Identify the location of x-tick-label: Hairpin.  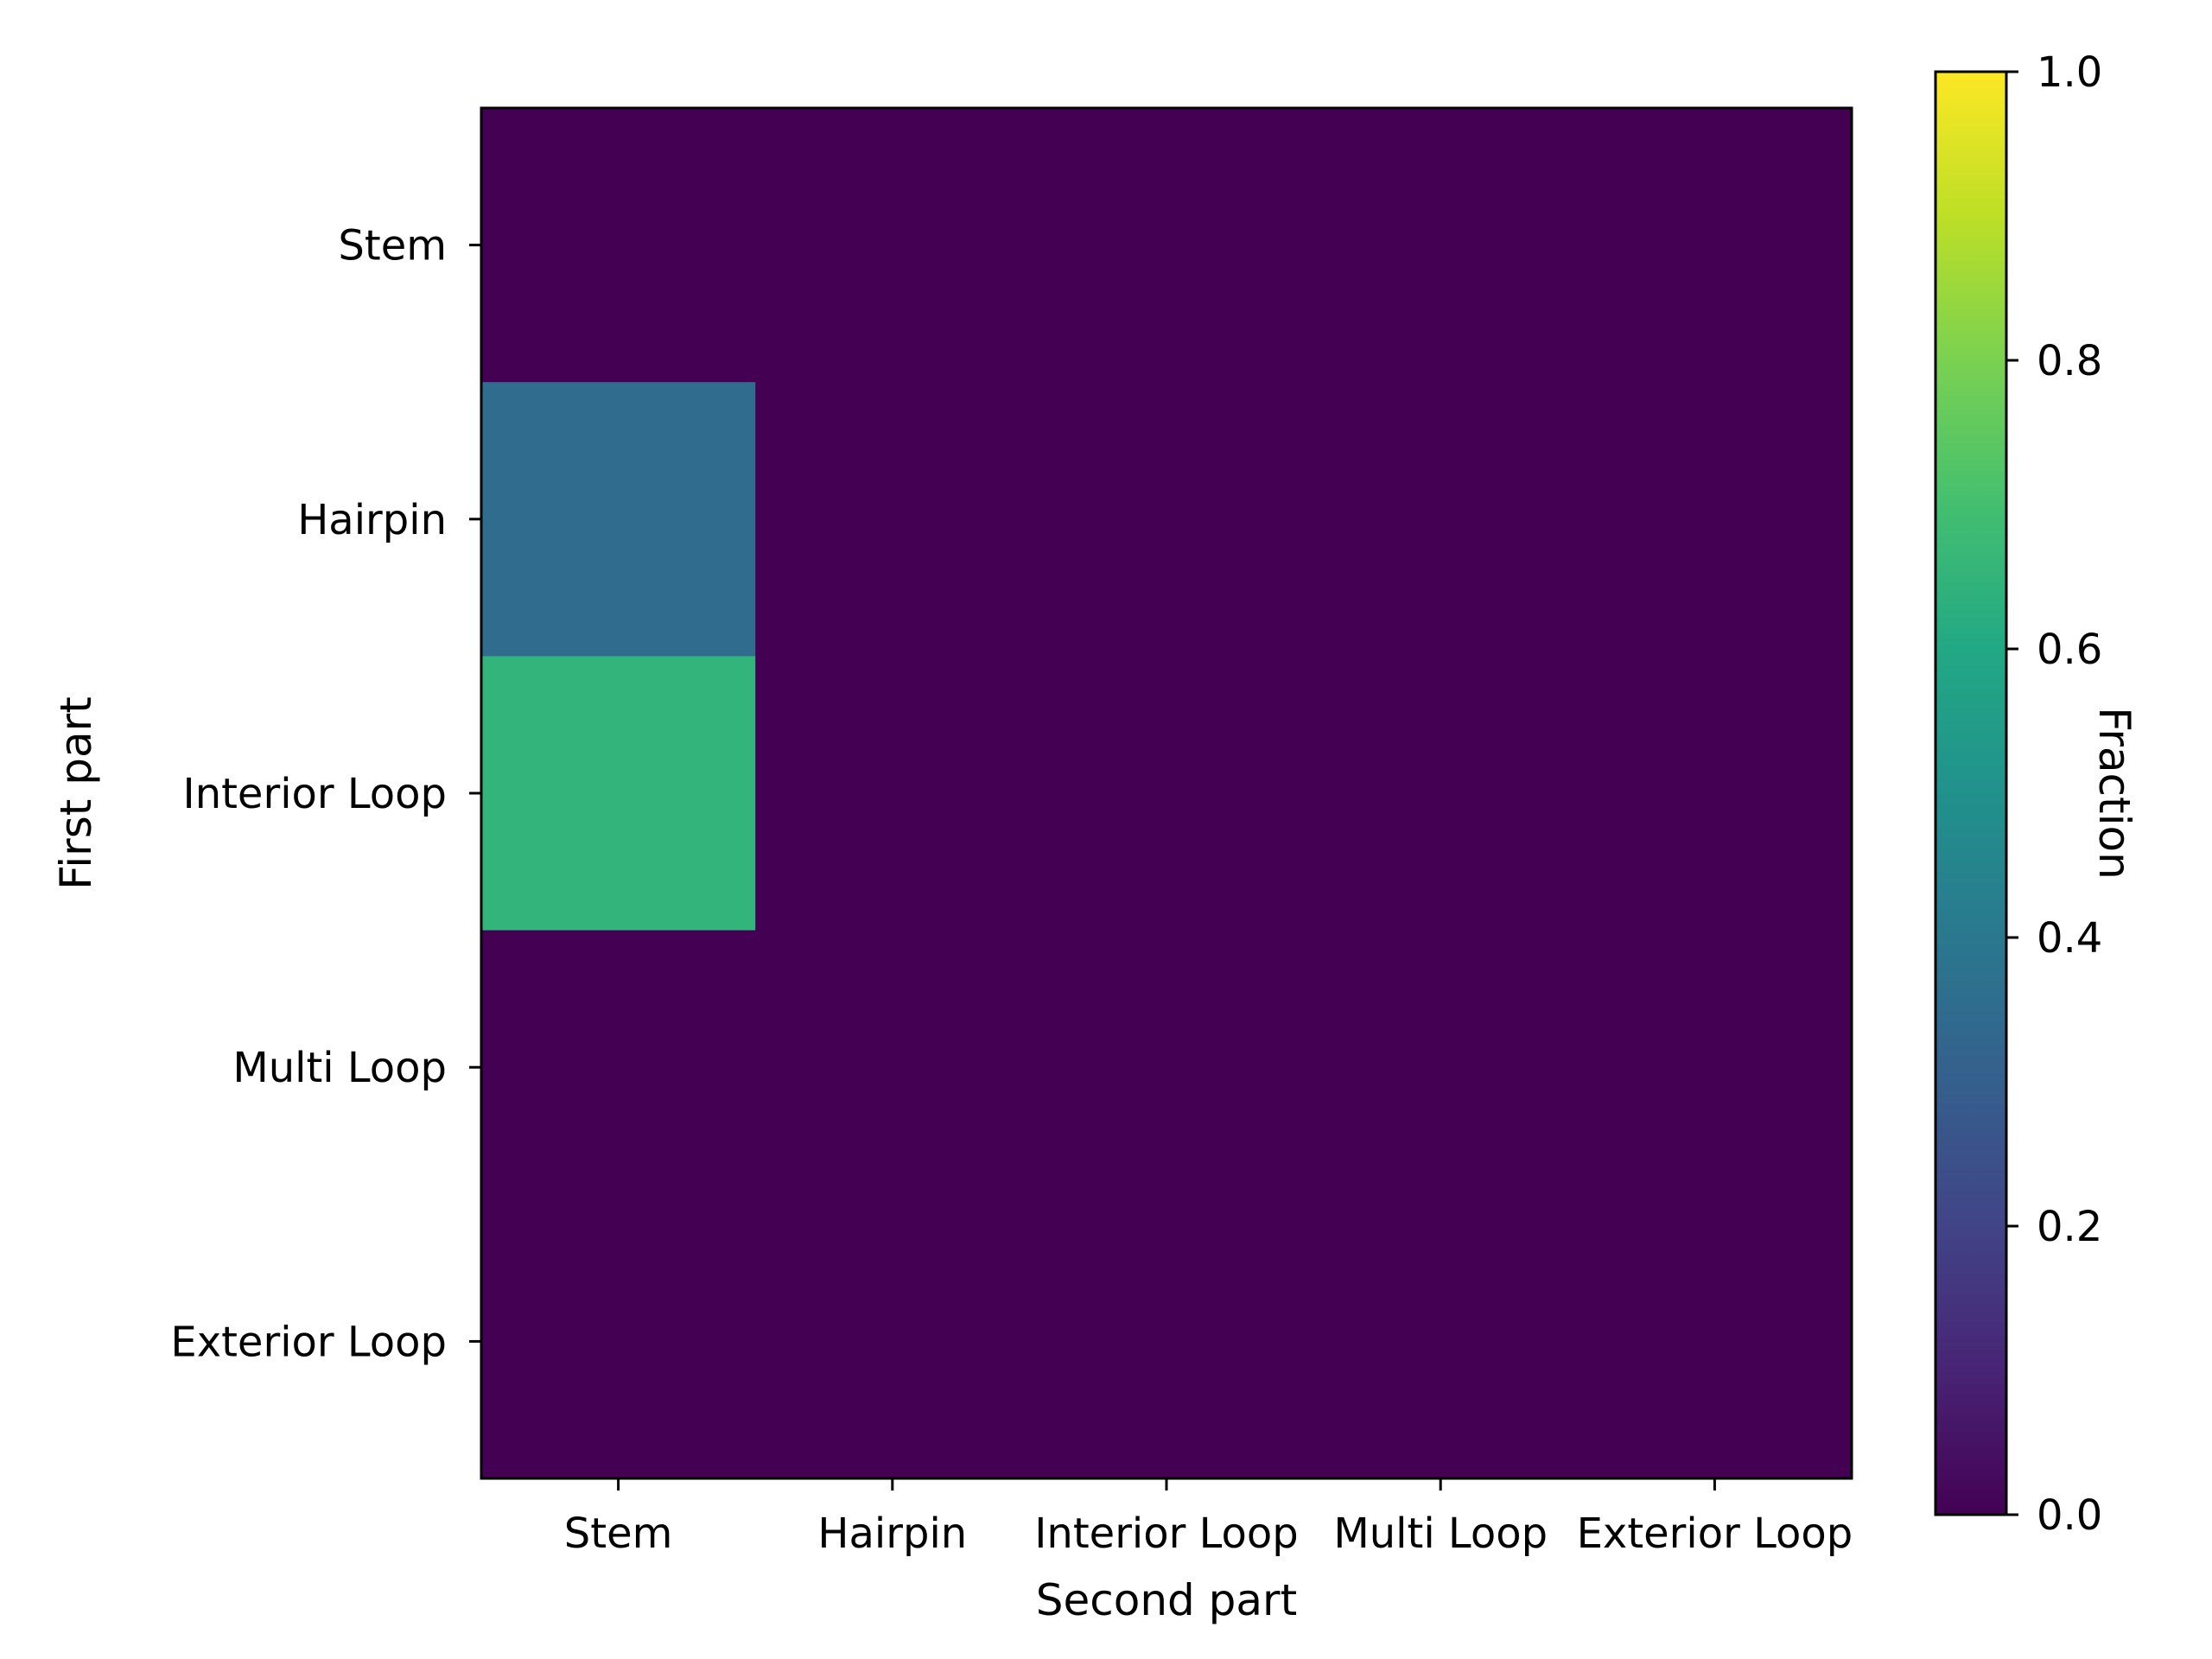
(892, 1534).